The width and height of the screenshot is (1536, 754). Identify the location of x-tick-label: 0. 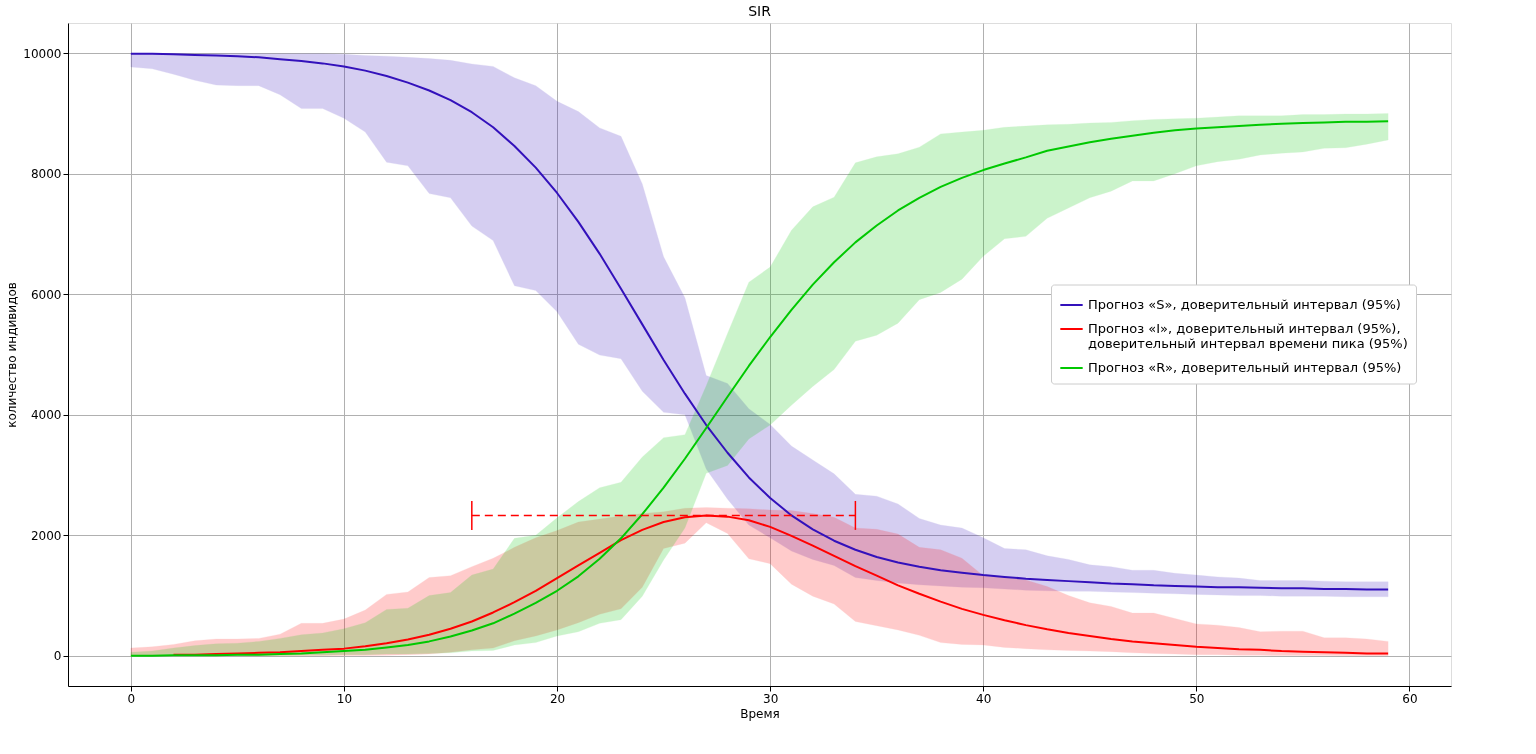
(131, 698).